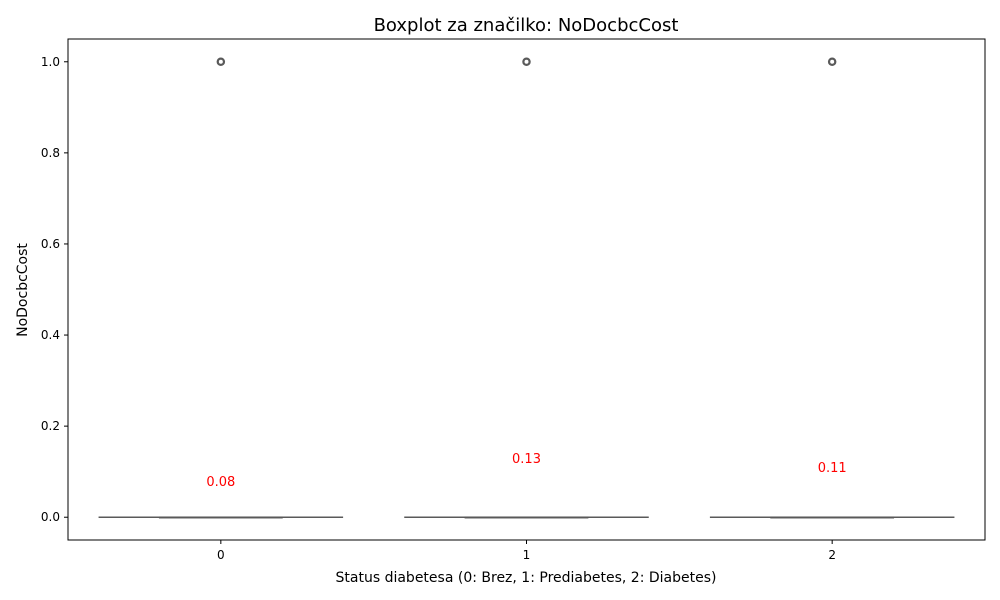 The image size is (1000, 600). Describe the element at coordinates (832, 555) in the screenshot. I see `x-tick-label: 2` at that location.